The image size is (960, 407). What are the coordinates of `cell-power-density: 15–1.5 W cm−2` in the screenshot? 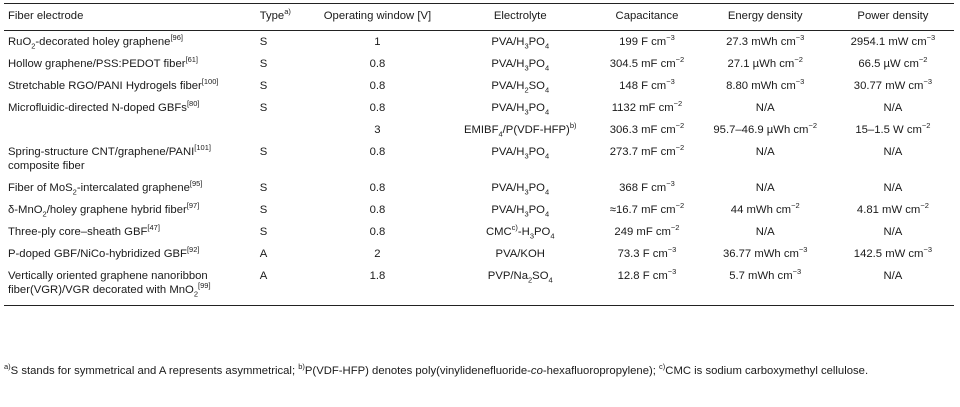 It's located at (893, 128).